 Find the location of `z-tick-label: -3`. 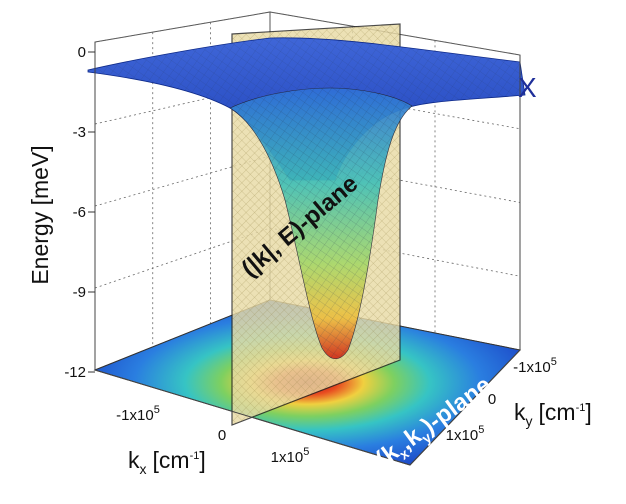

z-tick-label: -3 is located at coordinates (79, 132).